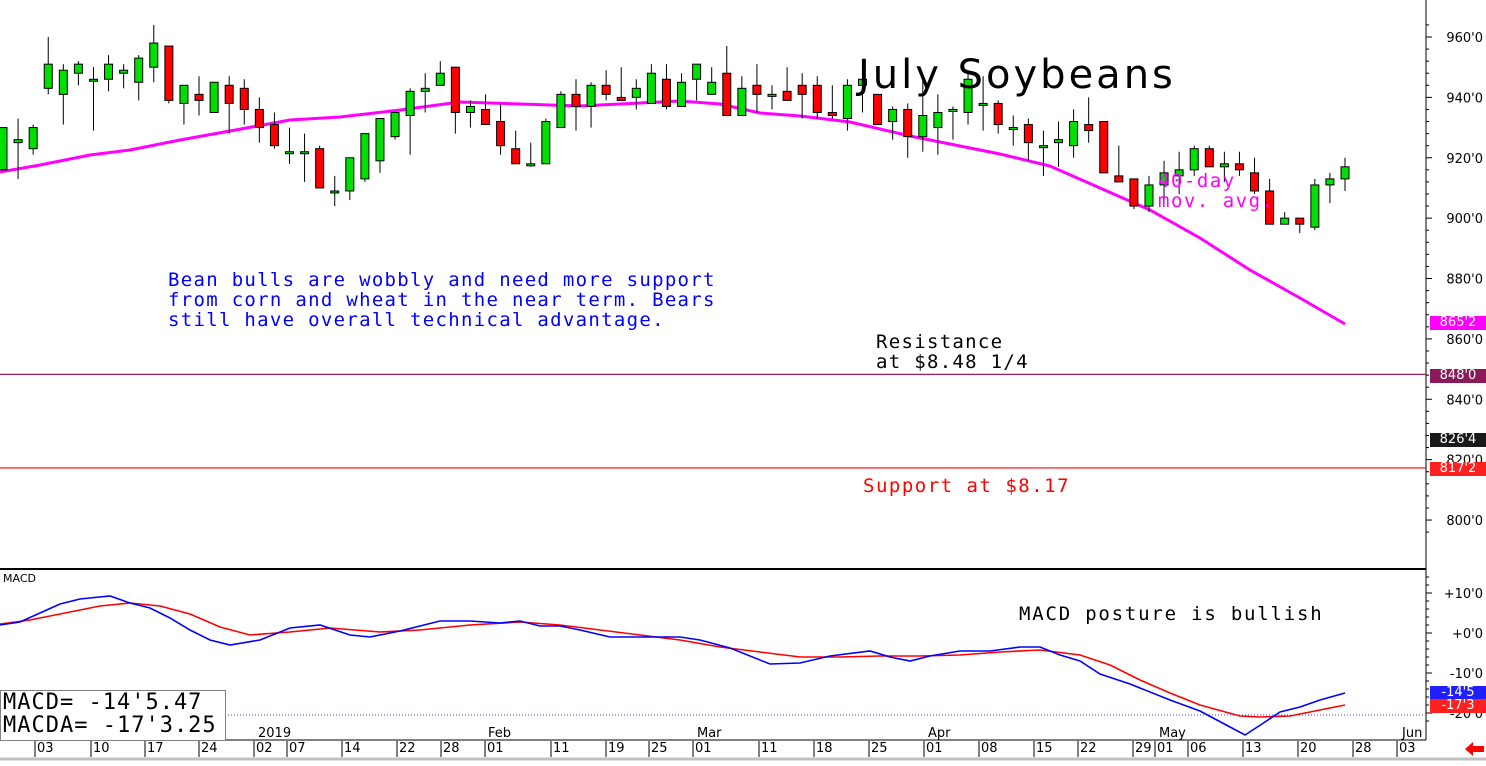  I want to click on macda-readout-value: MACDA= -17'3.25, so click(110, 725).